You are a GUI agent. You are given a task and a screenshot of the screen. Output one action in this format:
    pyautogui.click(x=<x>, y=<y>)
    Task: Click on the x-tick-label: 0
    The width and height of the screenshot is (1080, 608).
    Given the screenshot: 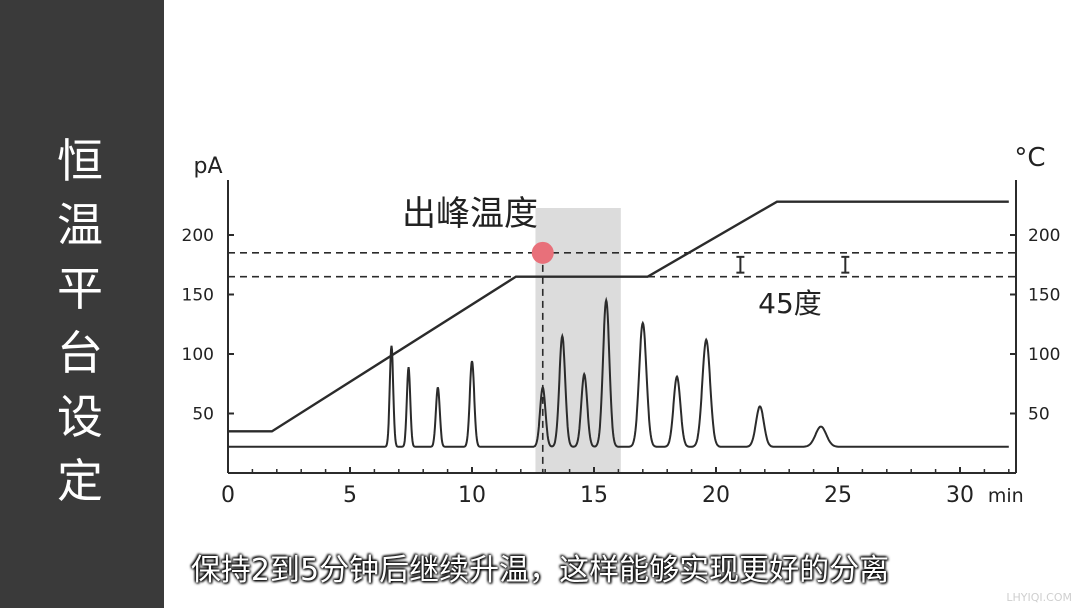 What is the action you would take?
    pyautogui.click(x=228, y=495)
    